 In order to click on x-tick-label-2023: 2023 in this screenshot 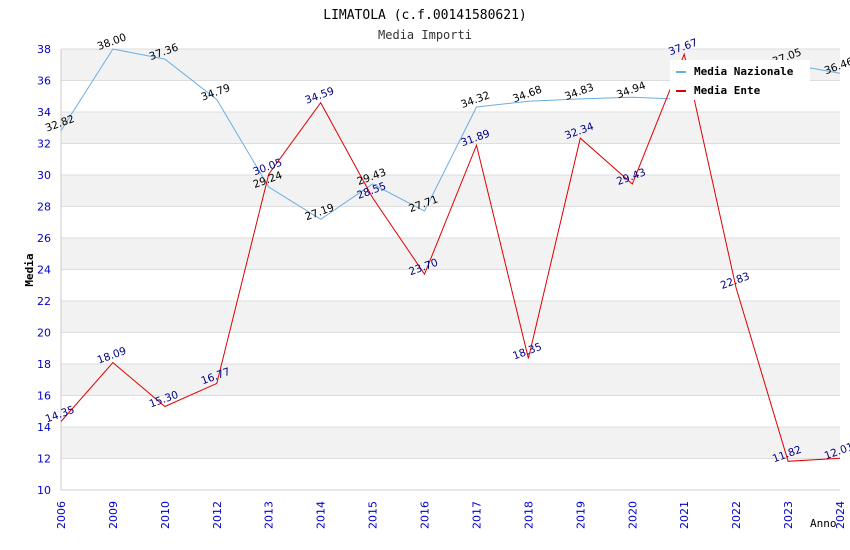, I will do `click(788, 515)`.